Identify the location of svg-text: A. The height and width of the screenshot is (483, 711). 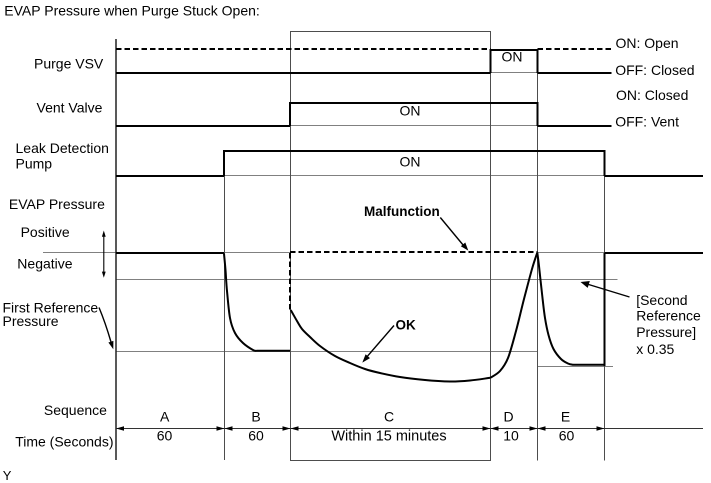
(165, 417).